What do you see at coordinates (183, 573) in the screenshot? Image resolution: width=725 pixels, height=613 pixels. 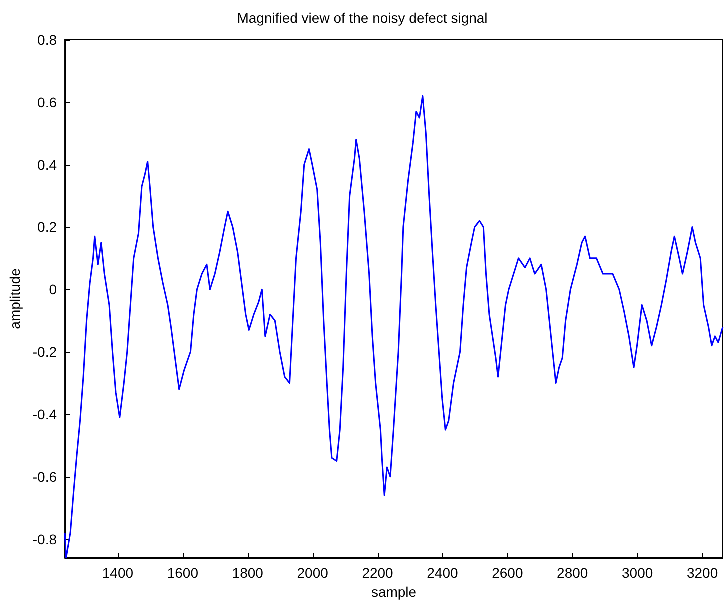 I see `x-tick-label: 1600` at bounding box center [183, 573].